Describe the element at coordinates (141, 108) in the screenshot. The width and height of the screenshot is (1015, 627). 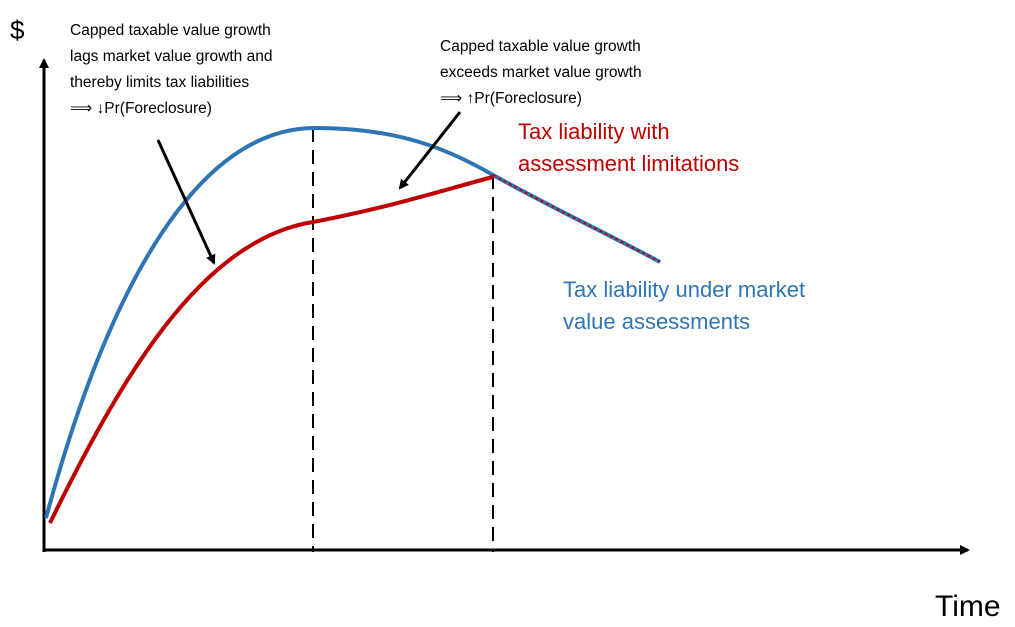
I see `annotation-line: ⟹ ↓Pr(Foreclosure)` at that location.